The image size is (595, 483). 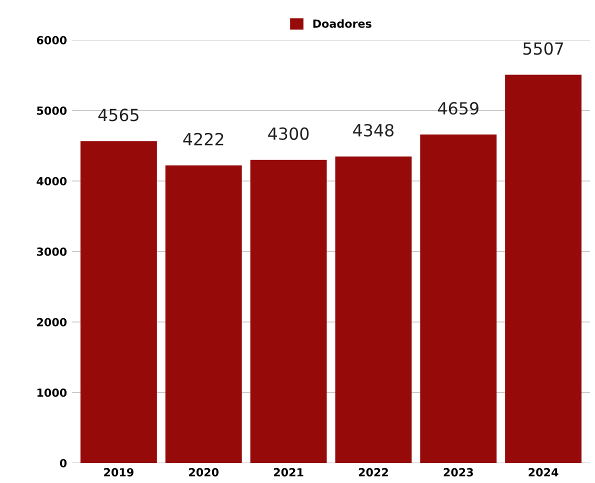 I want to click on x-tick-label: 2022, so click(x=373, y=472).